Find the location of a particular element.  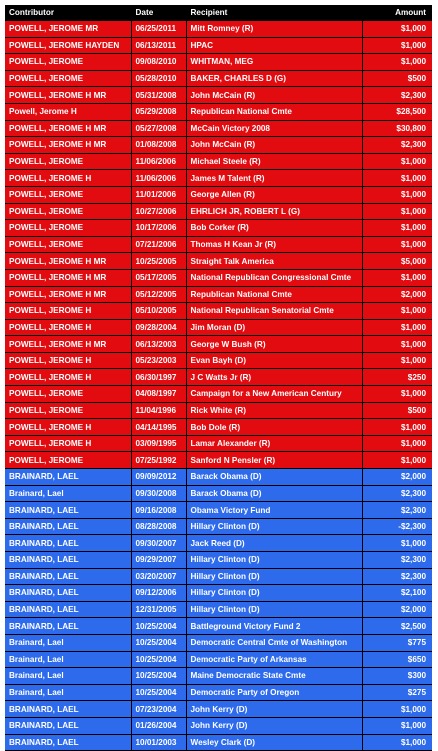

cell-recipient: Straight Talk America is located at coordinates (274, 261).